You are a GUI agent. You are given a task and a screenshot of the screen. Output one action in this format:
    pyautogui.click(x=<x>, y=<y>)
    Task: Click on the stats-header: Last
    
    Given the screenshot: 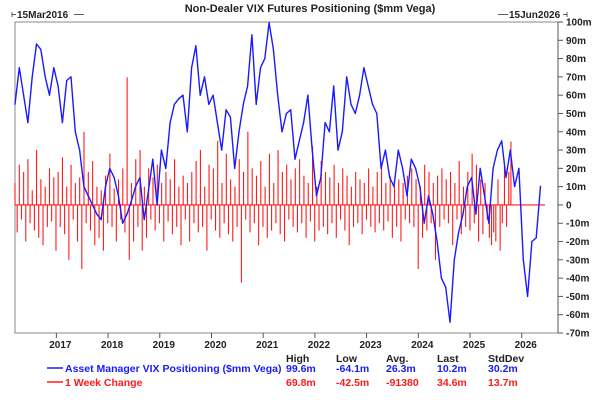 What is the action you would take?
    pyautogui.click(x=448, y=359)
    